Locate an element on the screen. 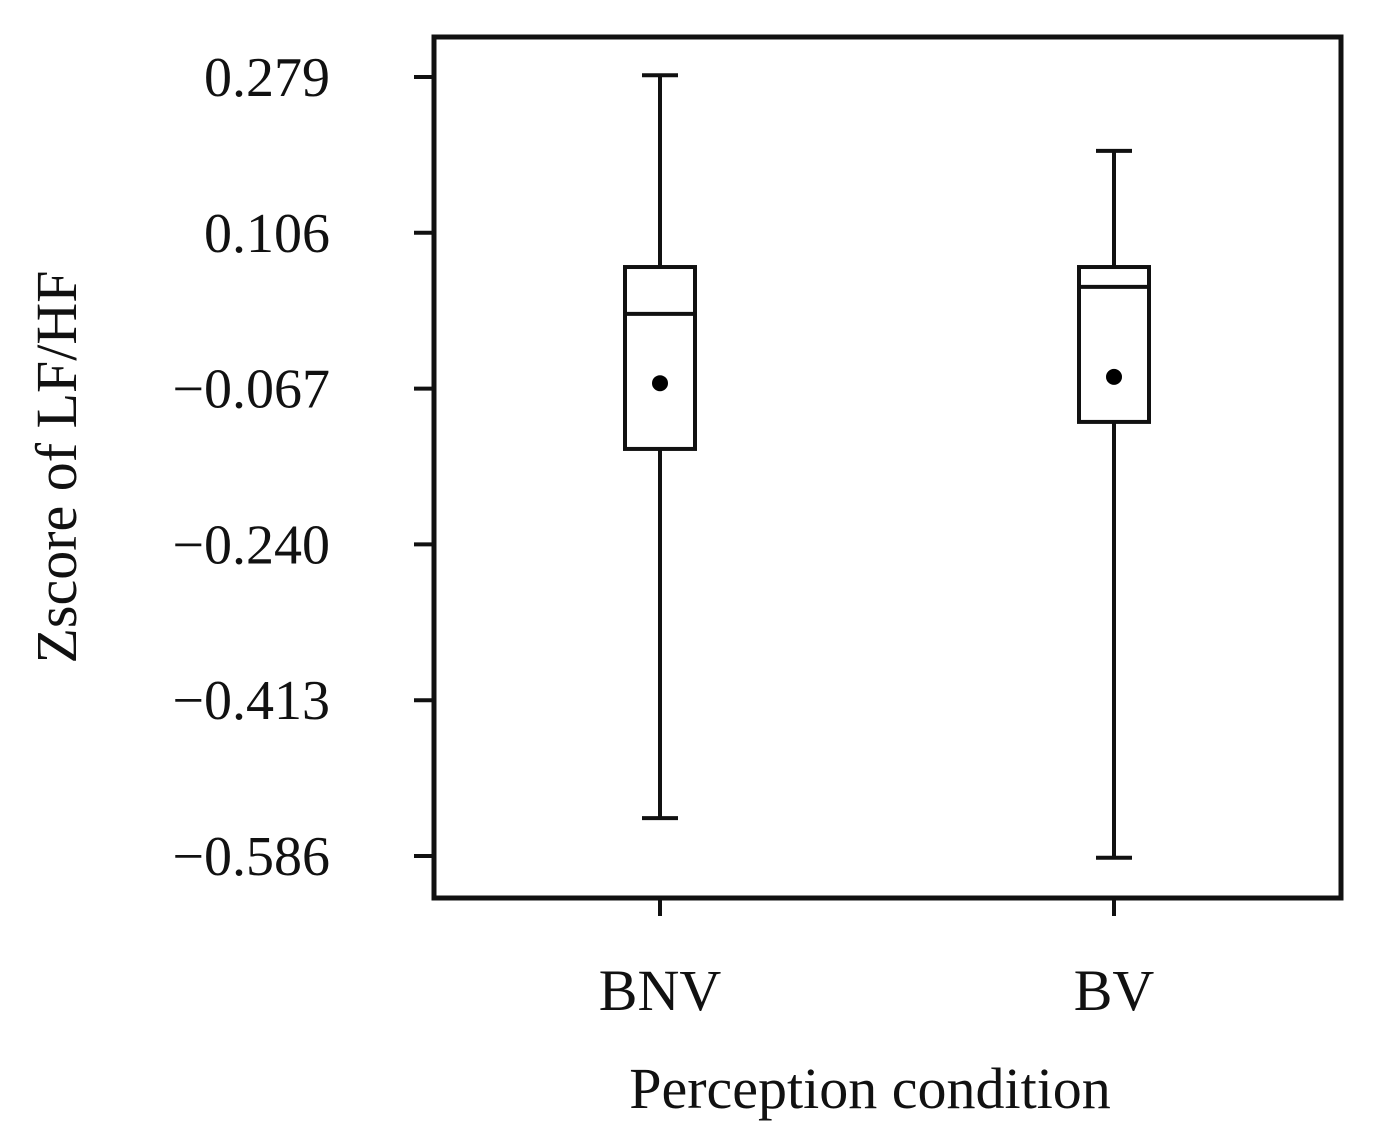  y-tick-label: −0.586 is located at coordinates (251, 857).